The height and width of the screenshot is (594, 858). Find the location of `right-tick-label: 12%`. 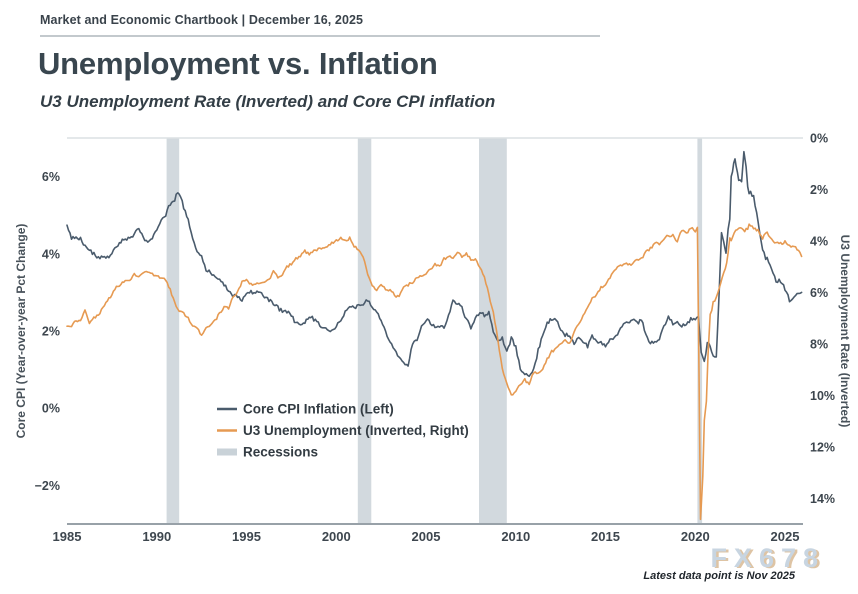

right-tick-label: 12% is located at coordinates (822, 447).